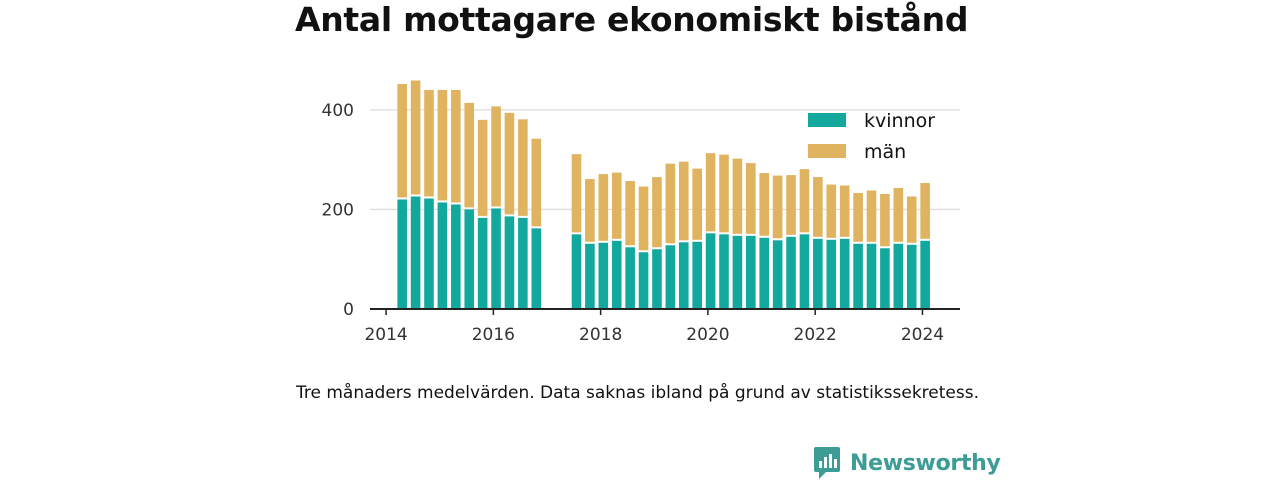 The width and height of the screenshot is (1280, 480). What do you see at coordinates (348, 310) in the screenshot?
I see `y-tick-label: 0` at bounding box center [348, 310].